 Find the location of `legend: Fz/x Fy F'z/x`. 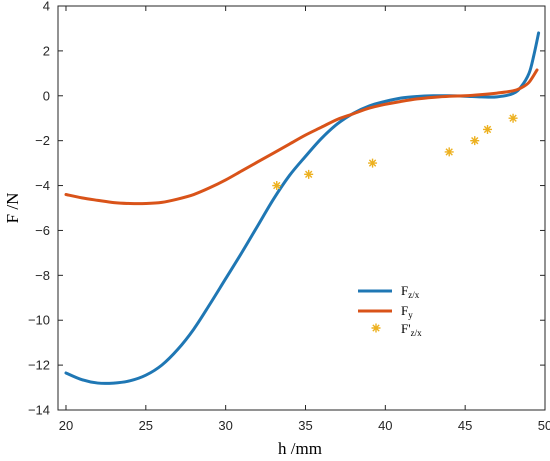

legend: Fz/x Fy F'z/x is located at coordinates (390, 310).